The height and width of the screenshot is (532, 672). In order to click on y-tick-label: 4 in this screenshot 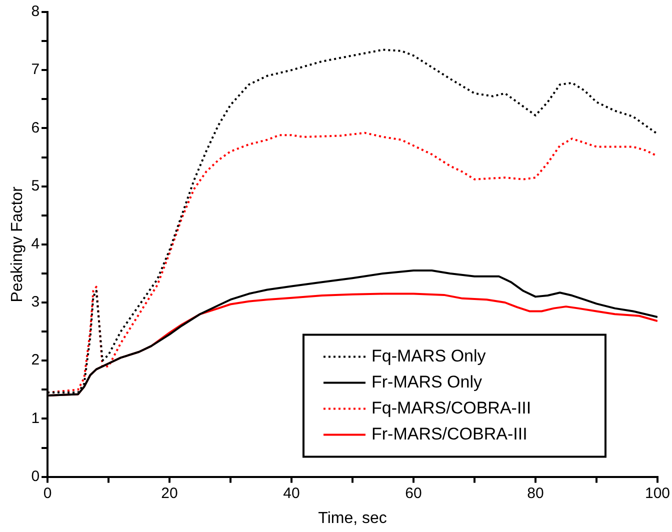, I will do `click(35, 244)`.